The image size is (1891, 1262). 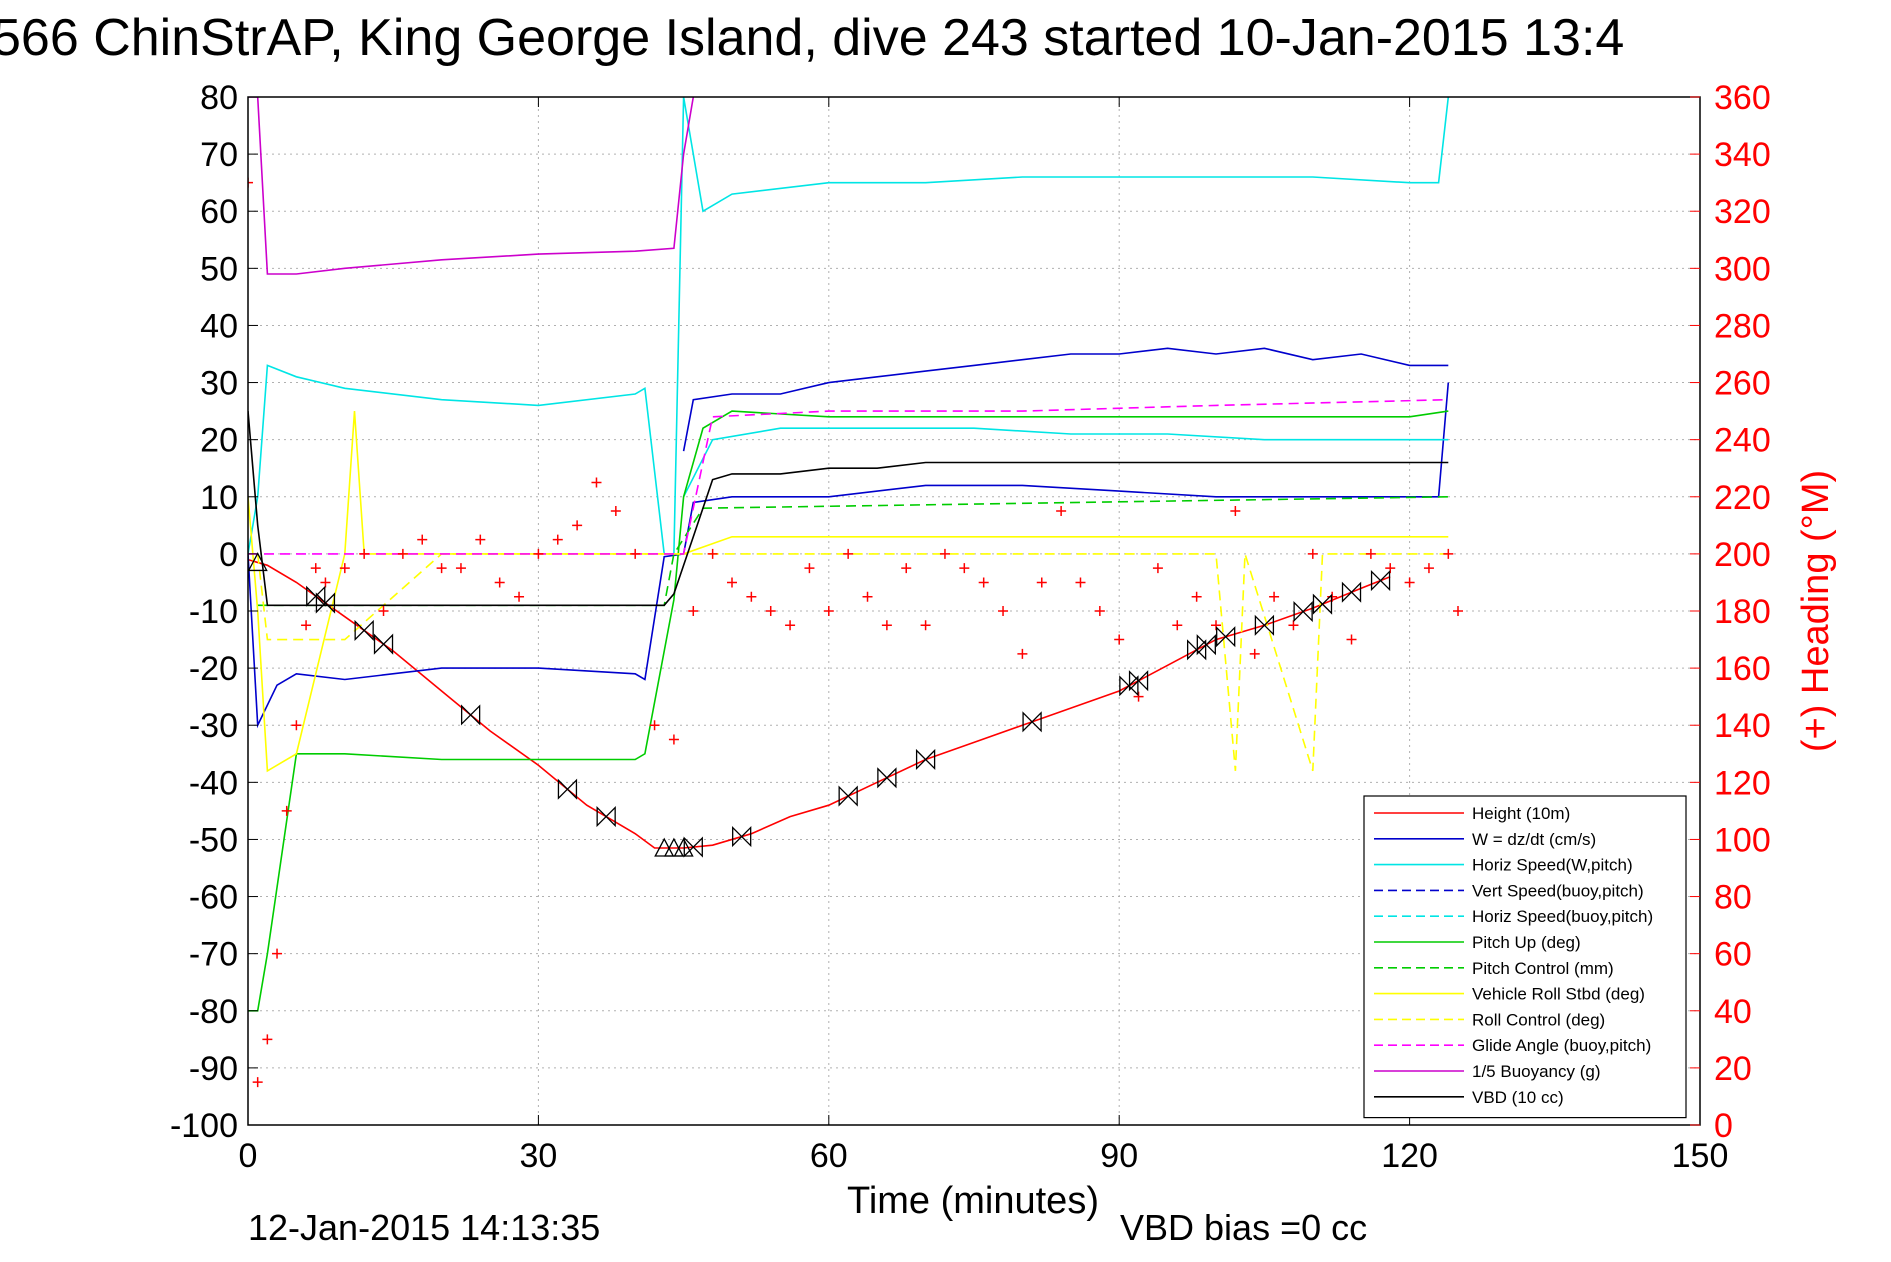 I want to click on x-tick-label: 150, so click(x=1700, y=1156).